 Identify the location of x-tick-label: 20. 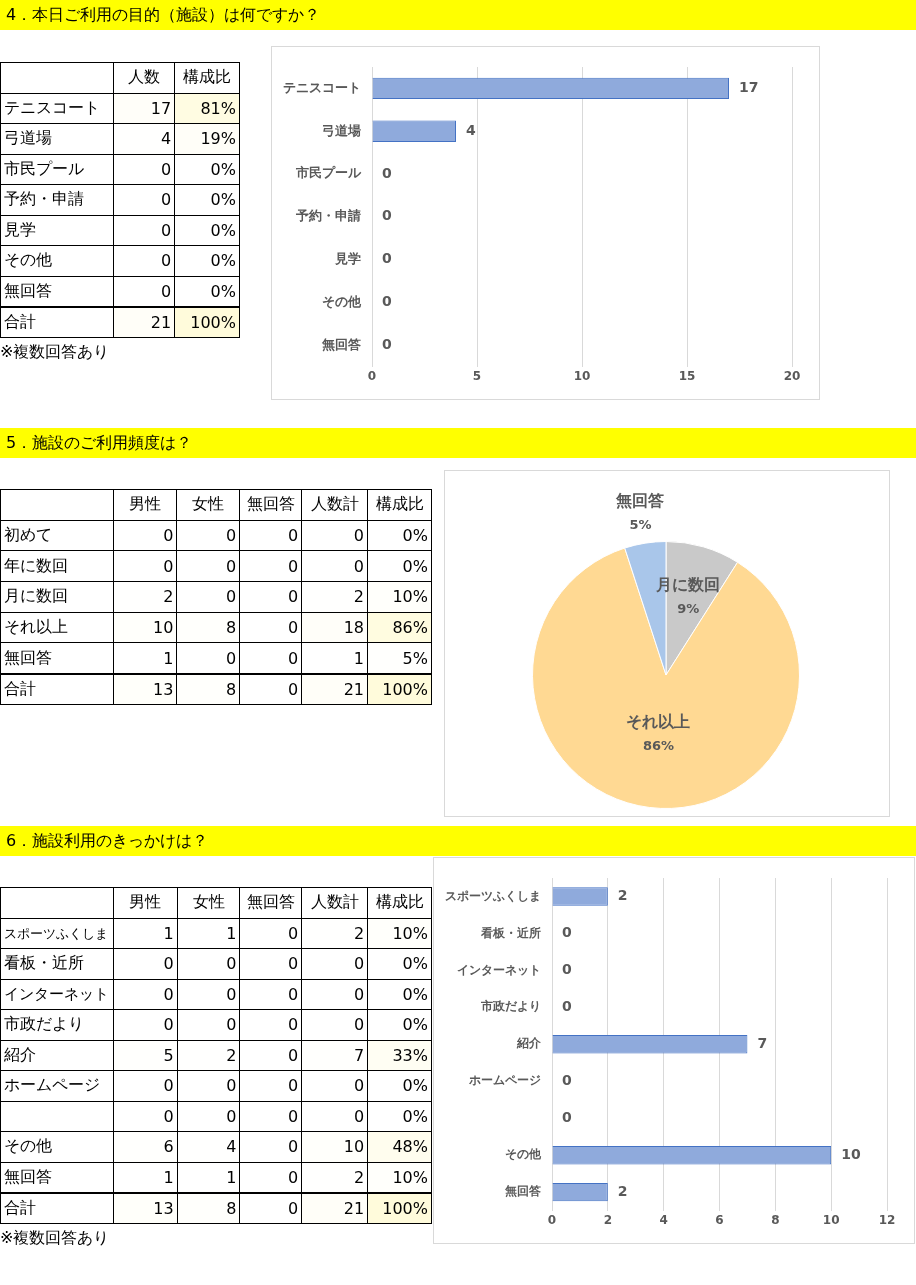
(792, 375).